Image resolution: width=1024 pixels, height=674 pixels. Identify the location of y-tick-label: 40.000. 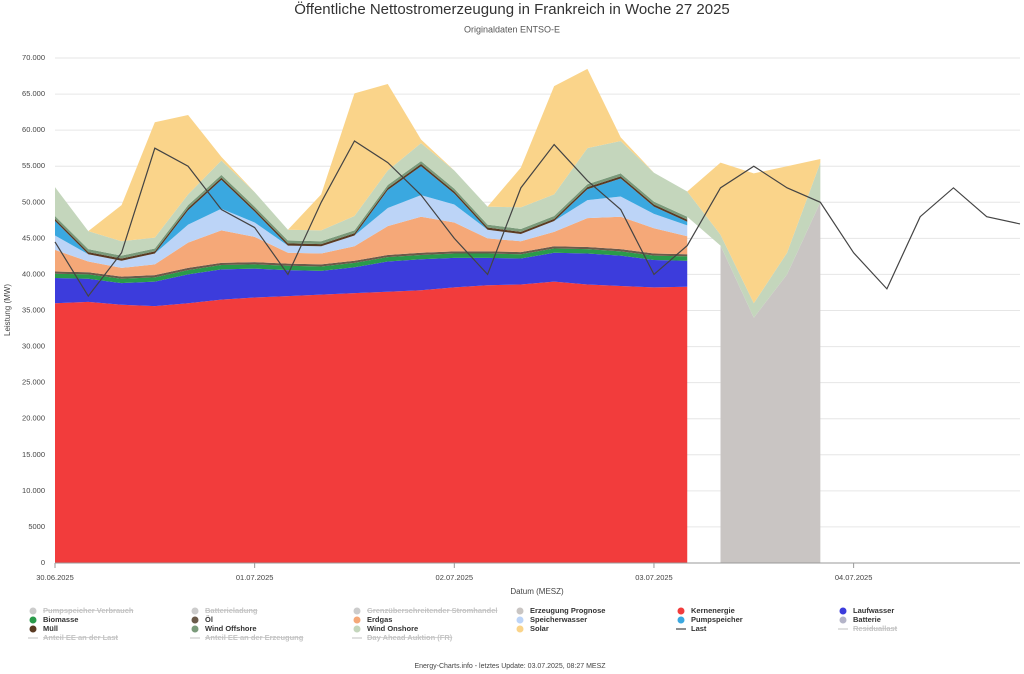
(33, 273).